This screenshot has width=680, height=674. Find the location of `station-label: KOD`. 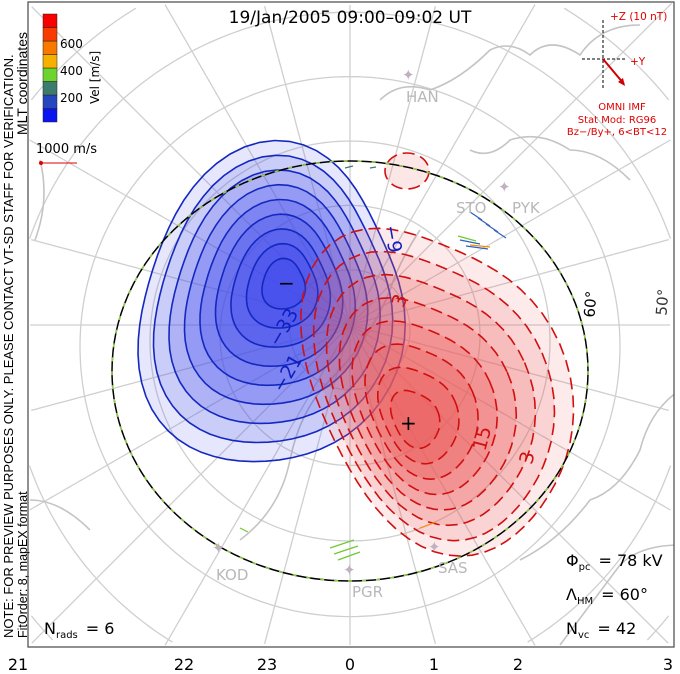

station-label: KOD is located at coordinates (232, 575).